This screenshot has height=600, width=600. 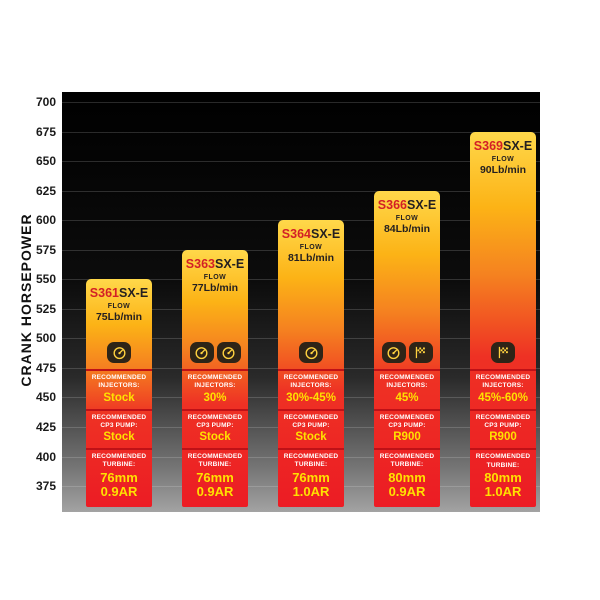 I want to click on model-prefix: S369, so click(x=488, y=145).